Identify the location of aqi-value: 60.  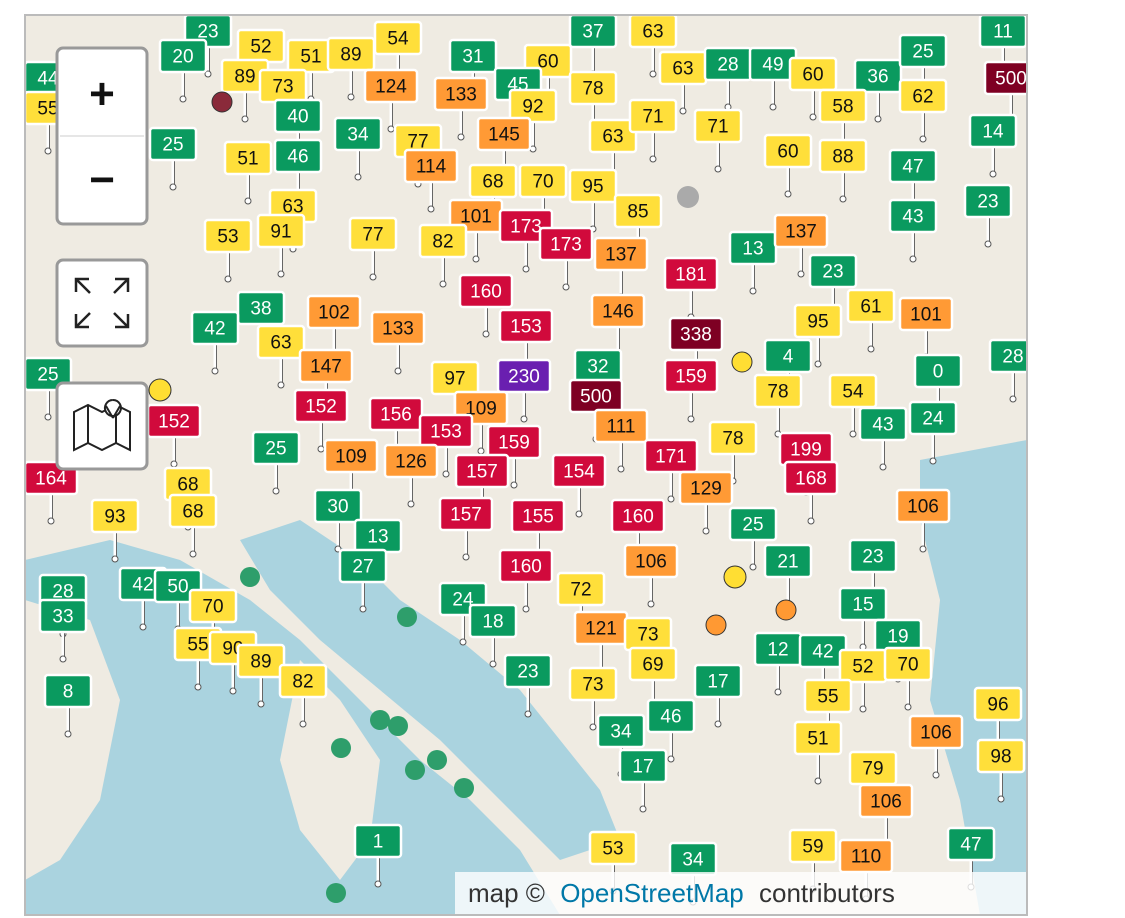
(547, 62).